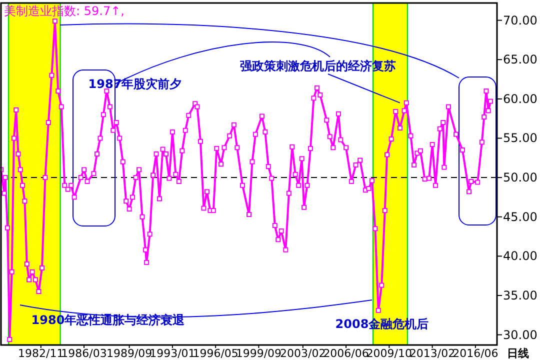 The image size is (540, 360). What do you see at coordinates (520, 295) in the screenshot?
I see `y-tick-label: 35.00` at bounding box center [520, 295].